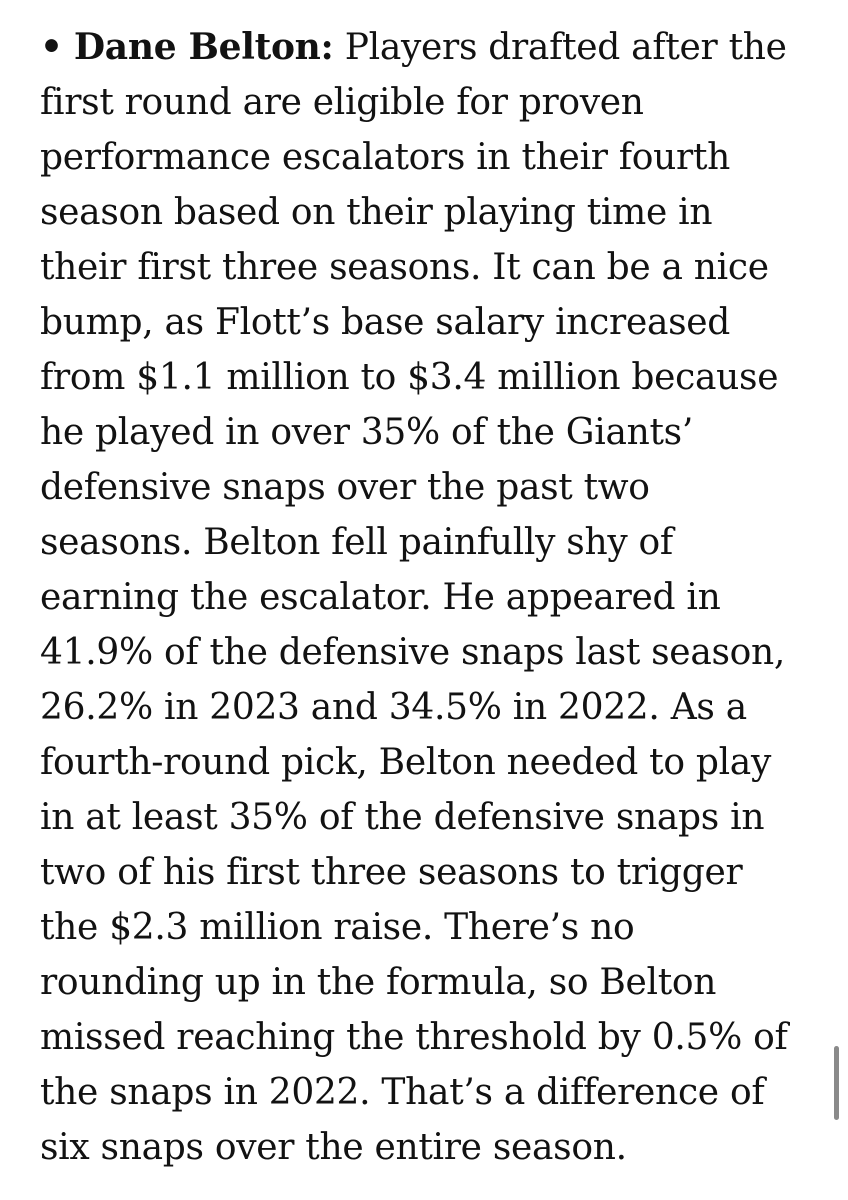 This screenshot has width=848, height=1200. Describe the element at coordinates (565, 47) in the screenshot. I see `article-line-text: Players drafted after the` at that location.